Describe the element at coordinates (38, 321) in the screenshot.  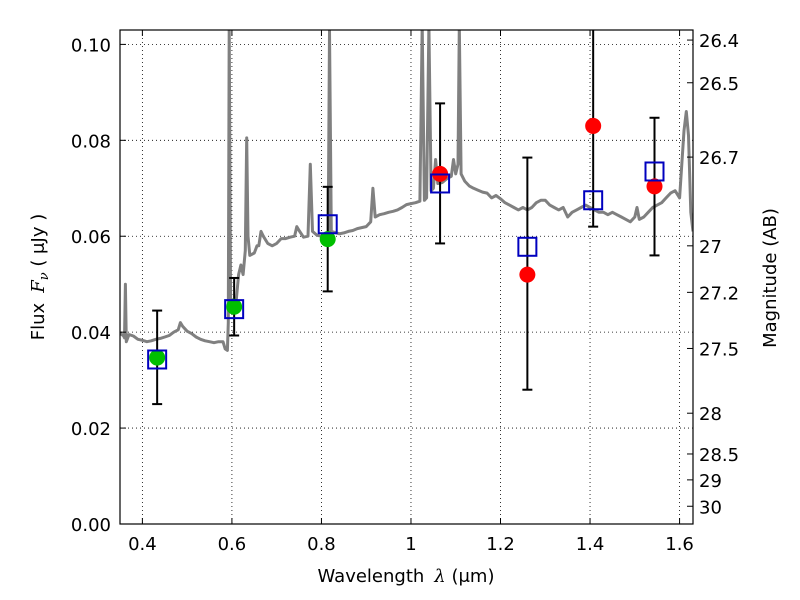
I see `y-axis-label: Flux` at that location.